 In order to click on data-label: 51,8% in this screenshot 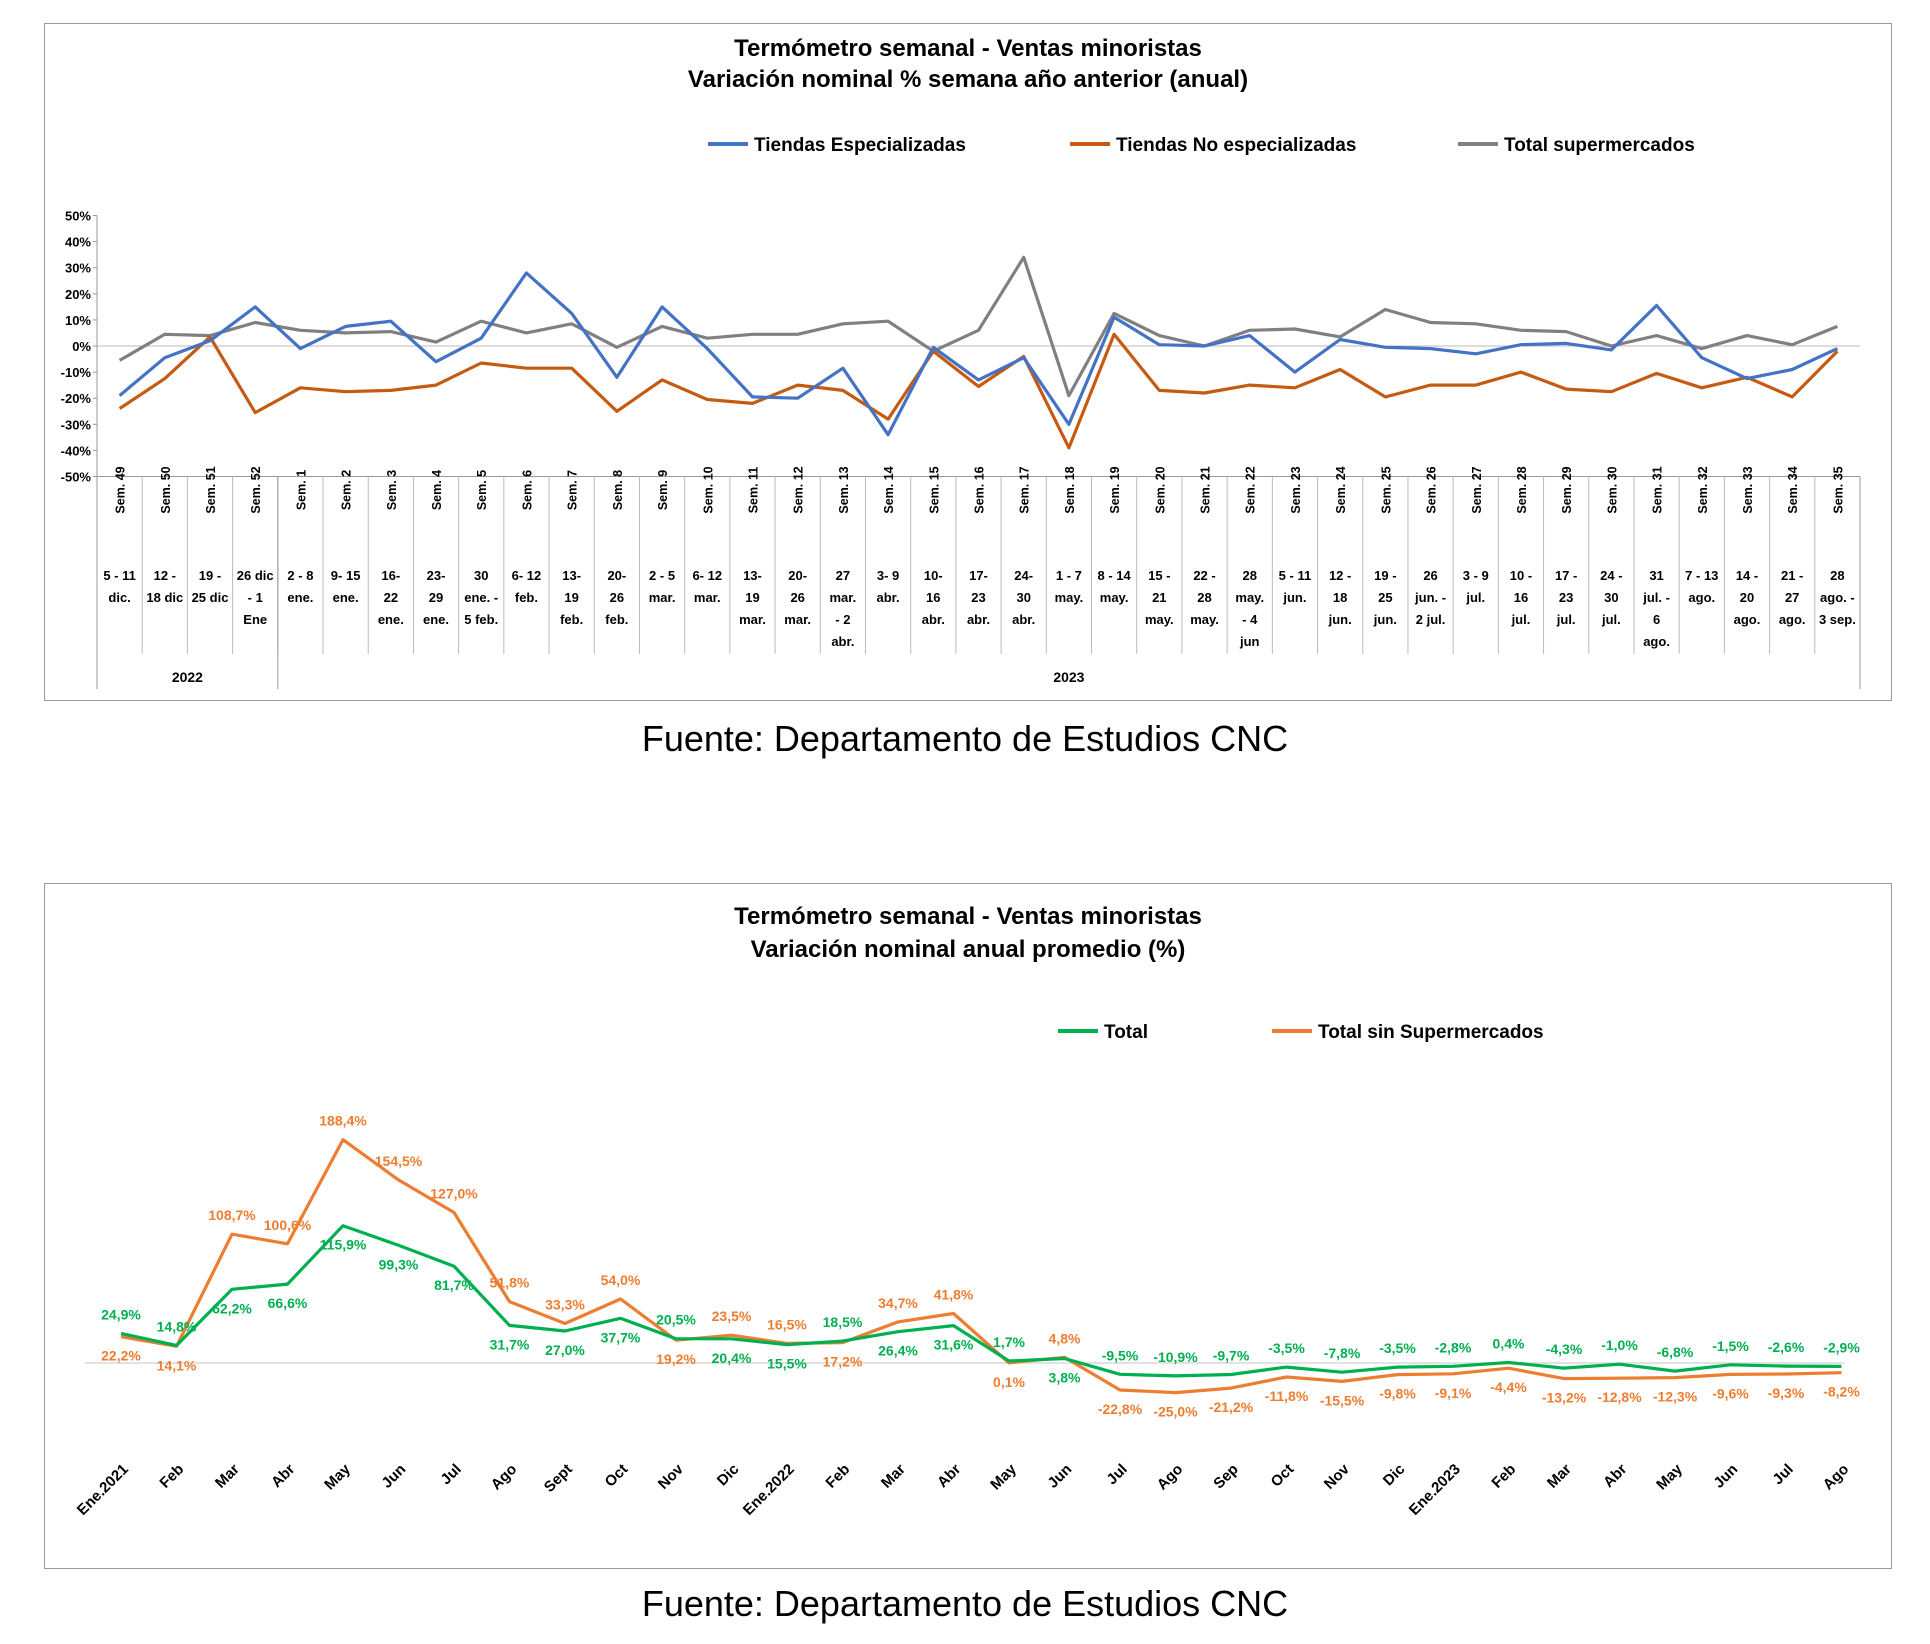, I will do `click(510, 1283)`.